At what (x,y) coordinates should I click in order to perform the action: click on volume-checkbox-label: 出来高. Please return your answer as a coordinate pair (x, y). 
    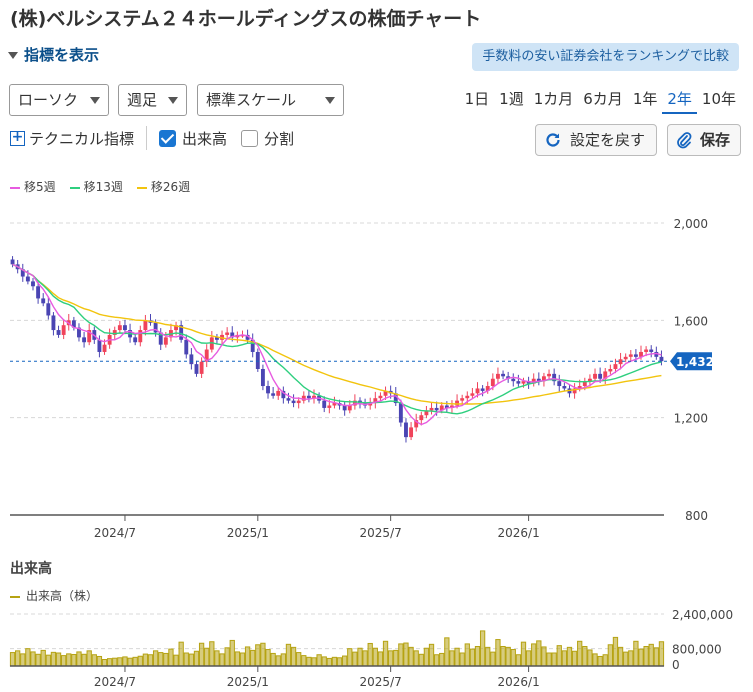
    Looking at the image, I should click on (205, 138).